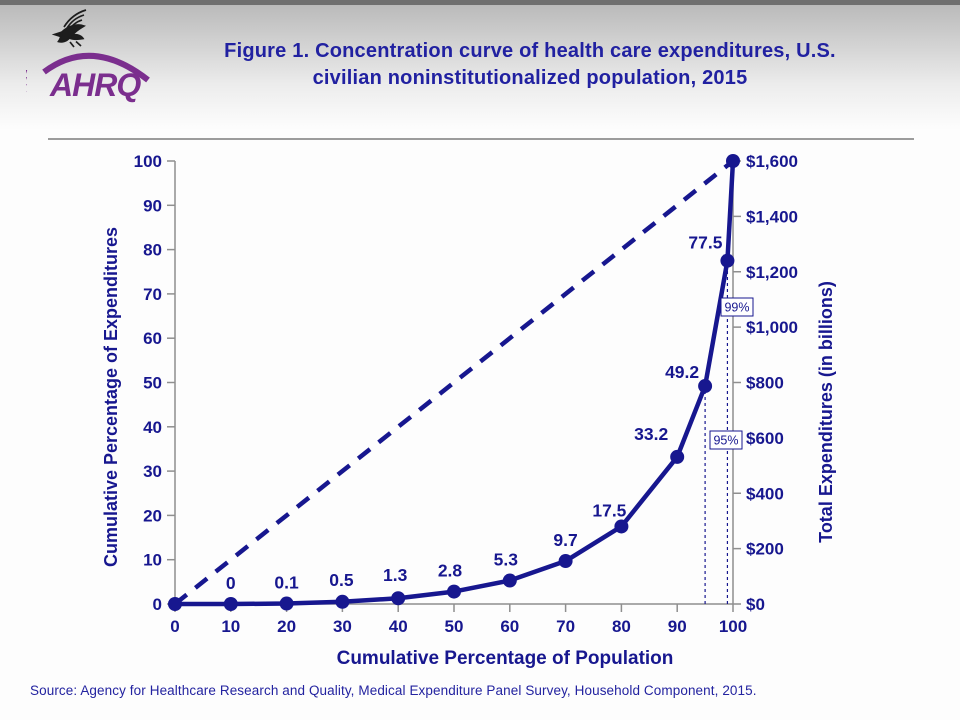 The image size is (960, 720). I want to click on right-axis-title: Total Expenditures (in billions), so click(826, 412).